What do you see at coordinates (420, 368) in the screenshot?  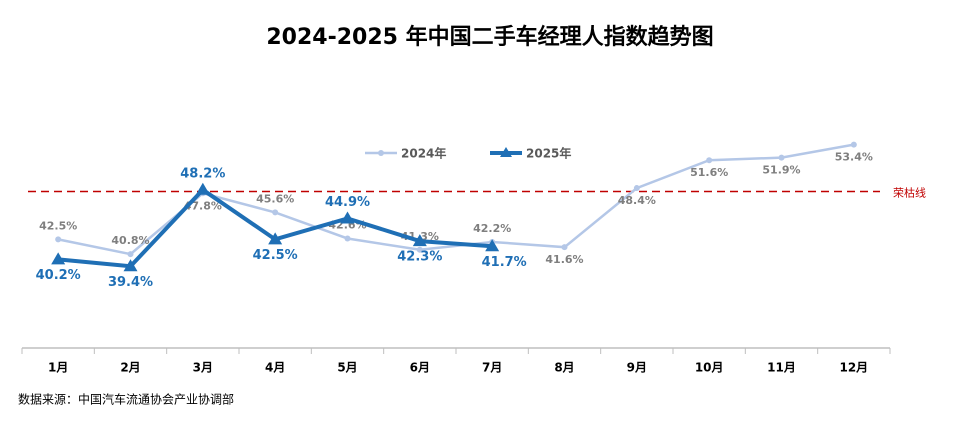 I see `x-tick-label: 6月` at bounding box center [420, 368].